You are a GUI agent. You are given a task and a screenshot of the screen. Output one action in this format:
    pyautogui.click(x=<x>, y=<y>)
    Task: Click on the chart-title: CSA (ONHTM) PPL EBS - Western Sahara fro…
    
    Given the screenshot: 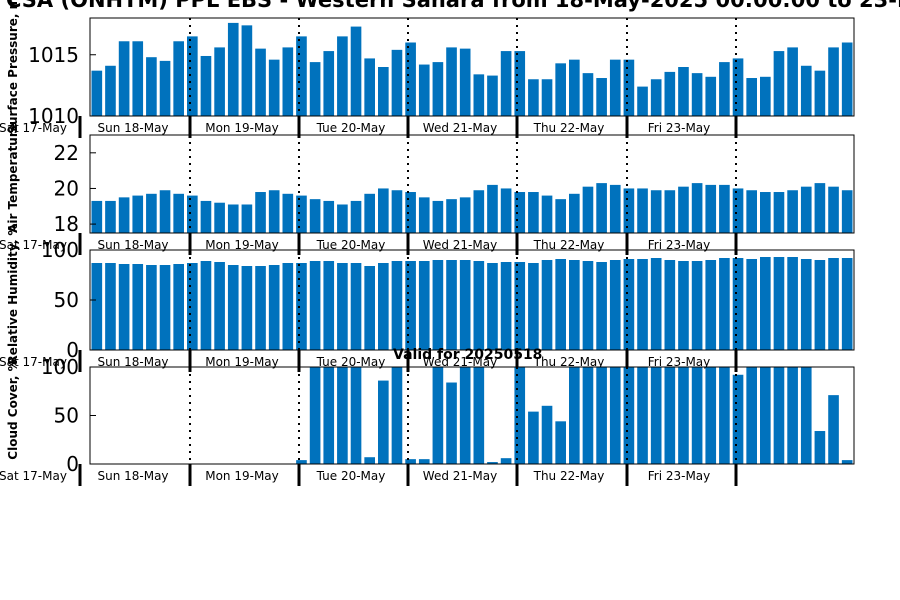 What is the action you would take?
    pyautogui.click(x=453, y=6)
    